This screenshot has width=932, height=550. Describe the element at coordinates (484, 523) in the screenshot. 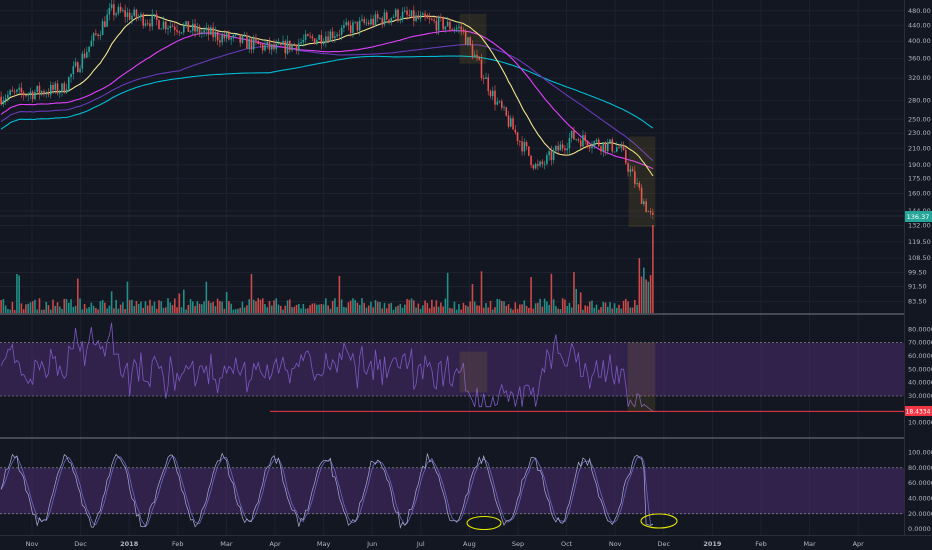

I see `annotation-ellipse` at that location.